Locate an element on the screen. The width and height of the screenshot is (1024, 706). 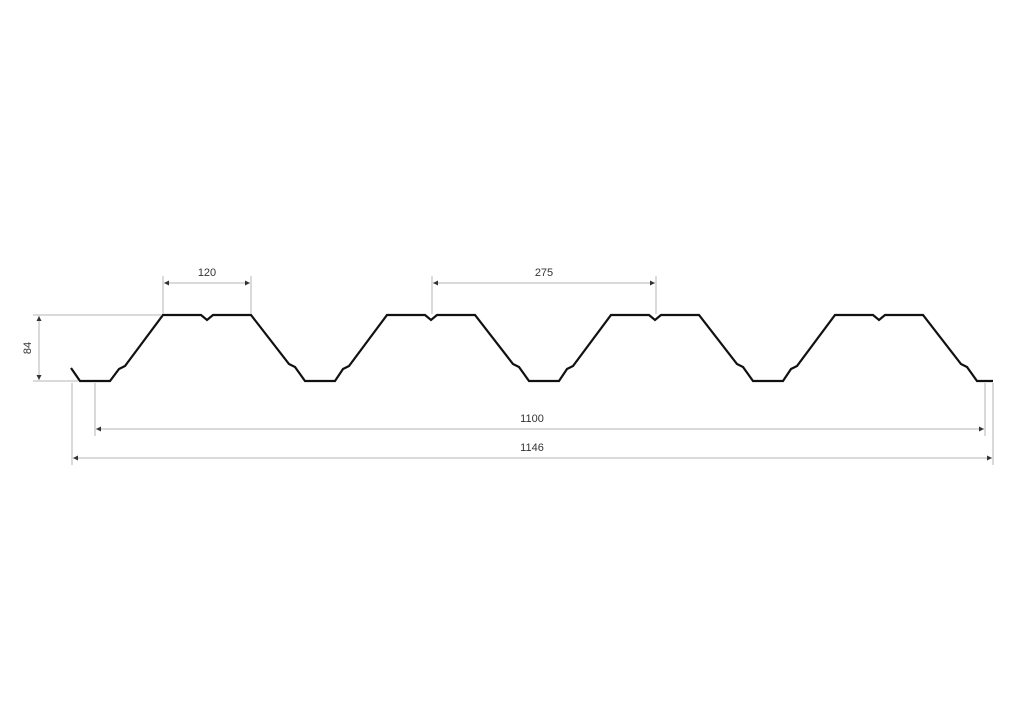
dimension-crest-width: 120 is located at coordinates (207, 290).